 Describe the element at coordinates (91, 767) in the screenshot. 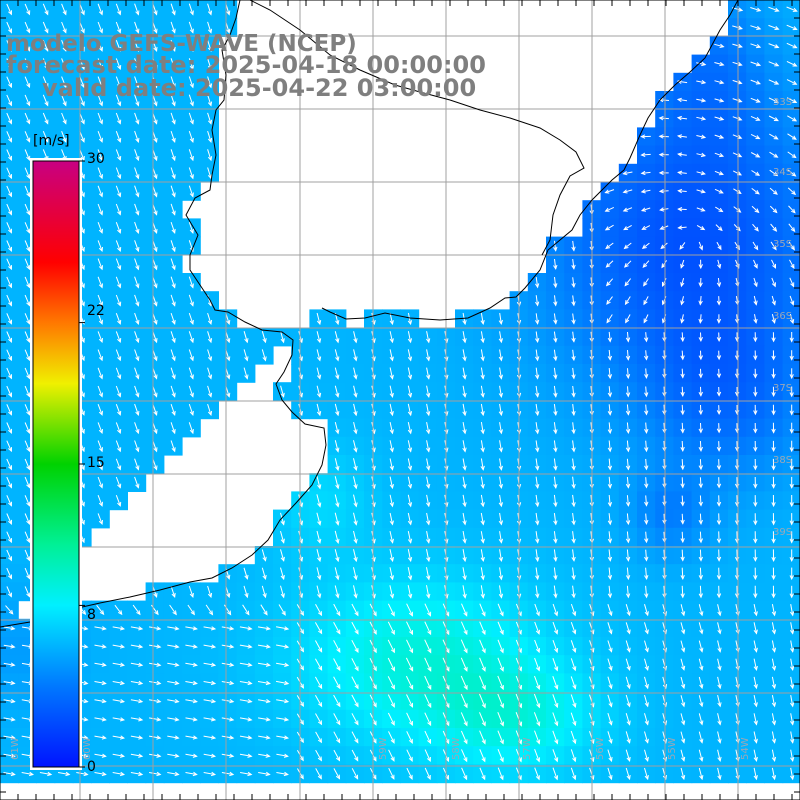

I see `colorbar-tick-0: 0` at that location.